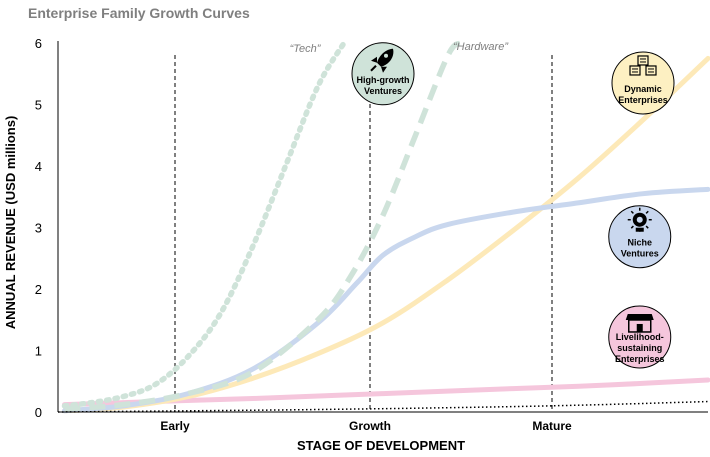 This screenshot has width=710, height=457. Describe the element at coordinates (306, 49) in the screenshot. I see `annotation-tech: “Tech”` at that location.